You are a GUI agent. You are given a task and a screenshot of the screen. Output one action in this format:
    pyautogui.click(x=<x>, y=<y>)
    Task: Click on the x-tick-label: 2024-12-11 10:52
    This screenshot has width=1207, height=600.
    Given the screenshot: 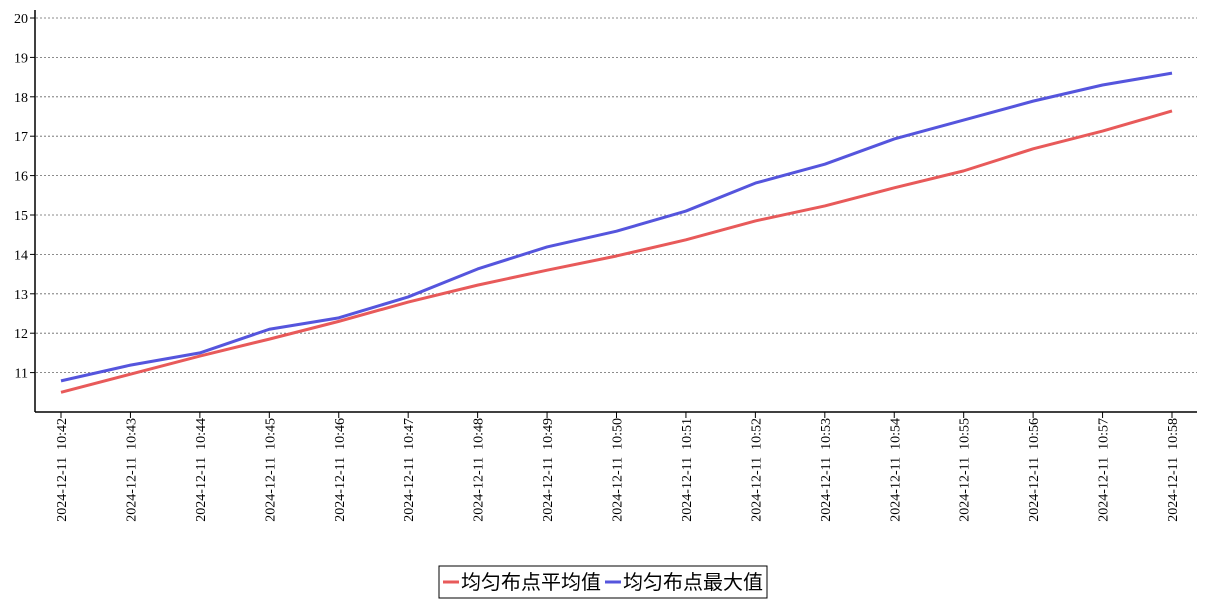 What is the action you would take?
    pyautogui.click(x=756, y=470)
    